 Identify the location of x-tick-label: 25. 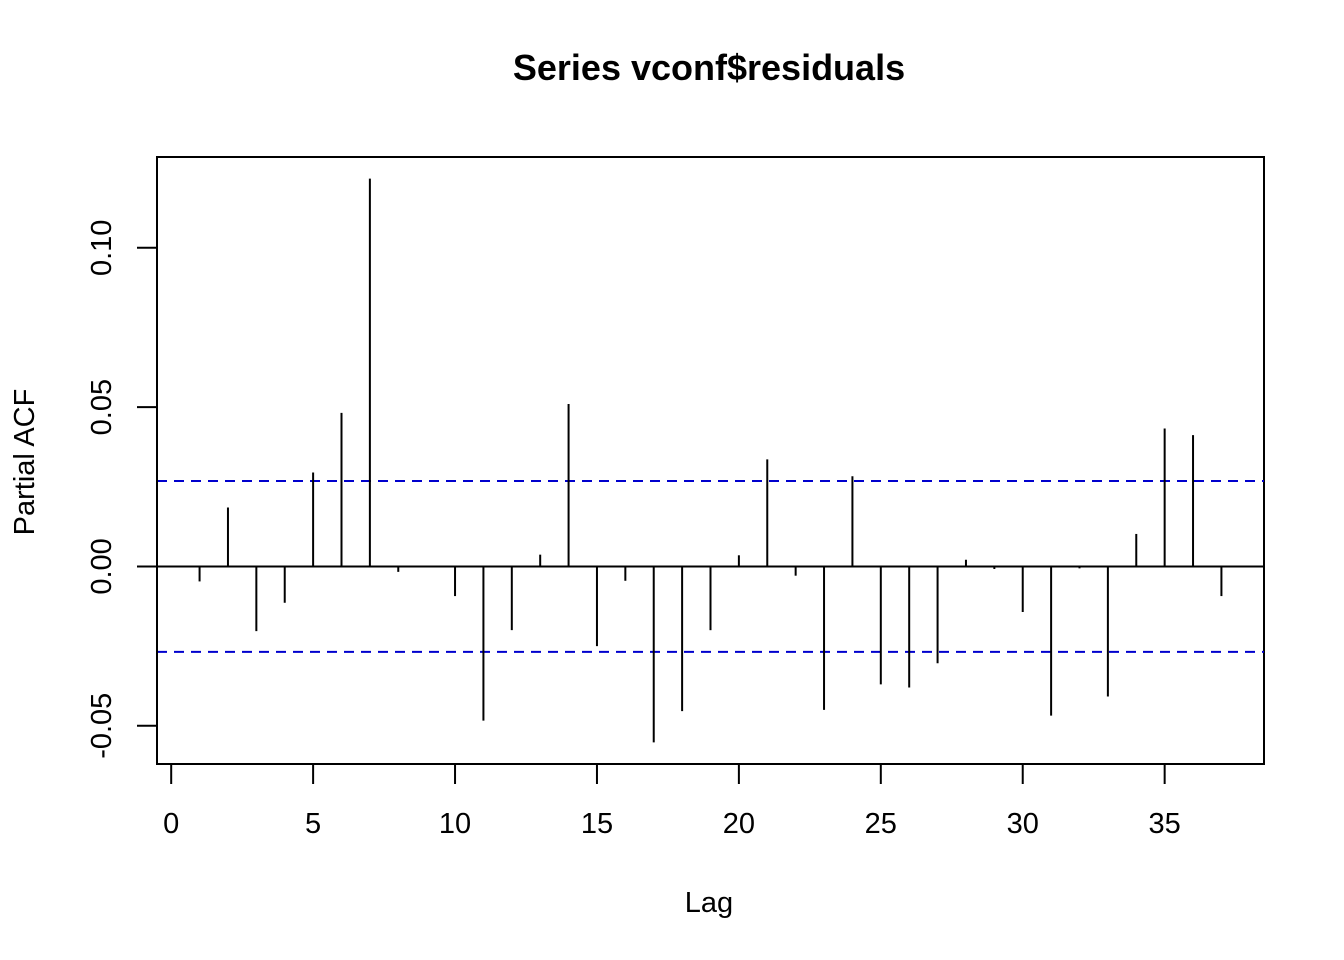
(881, 824).